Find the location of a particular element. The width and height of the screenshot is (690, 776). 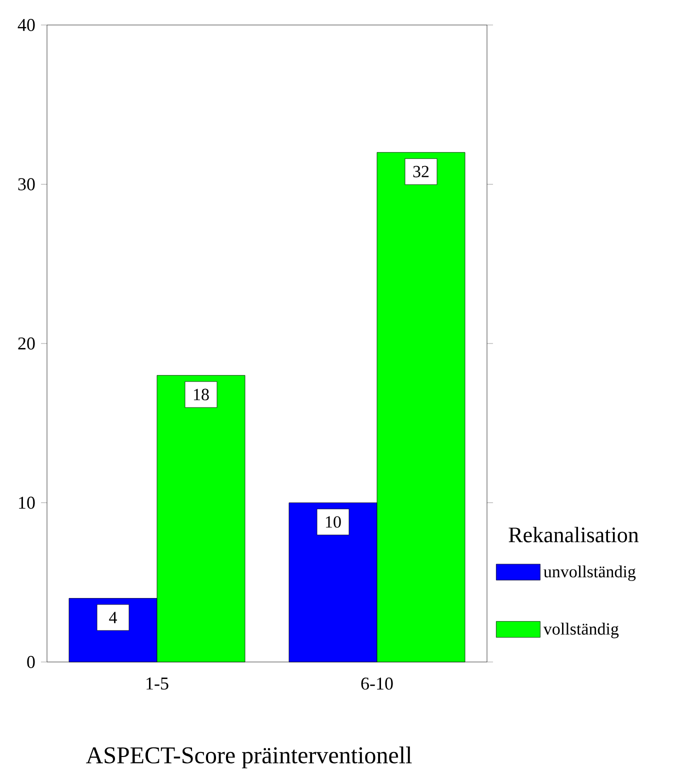

y-tick-label: 30 is located at coordinates (26, 184).